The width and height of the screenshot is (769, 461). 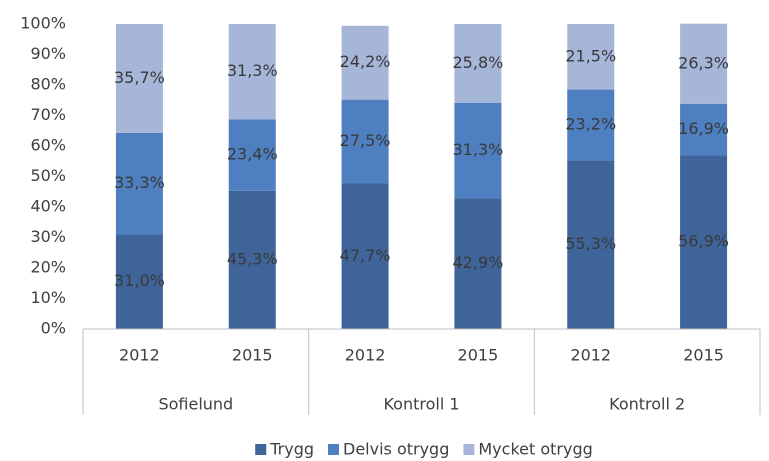 I want to click on legend-label: Trygg, so click(x=291, y=449).